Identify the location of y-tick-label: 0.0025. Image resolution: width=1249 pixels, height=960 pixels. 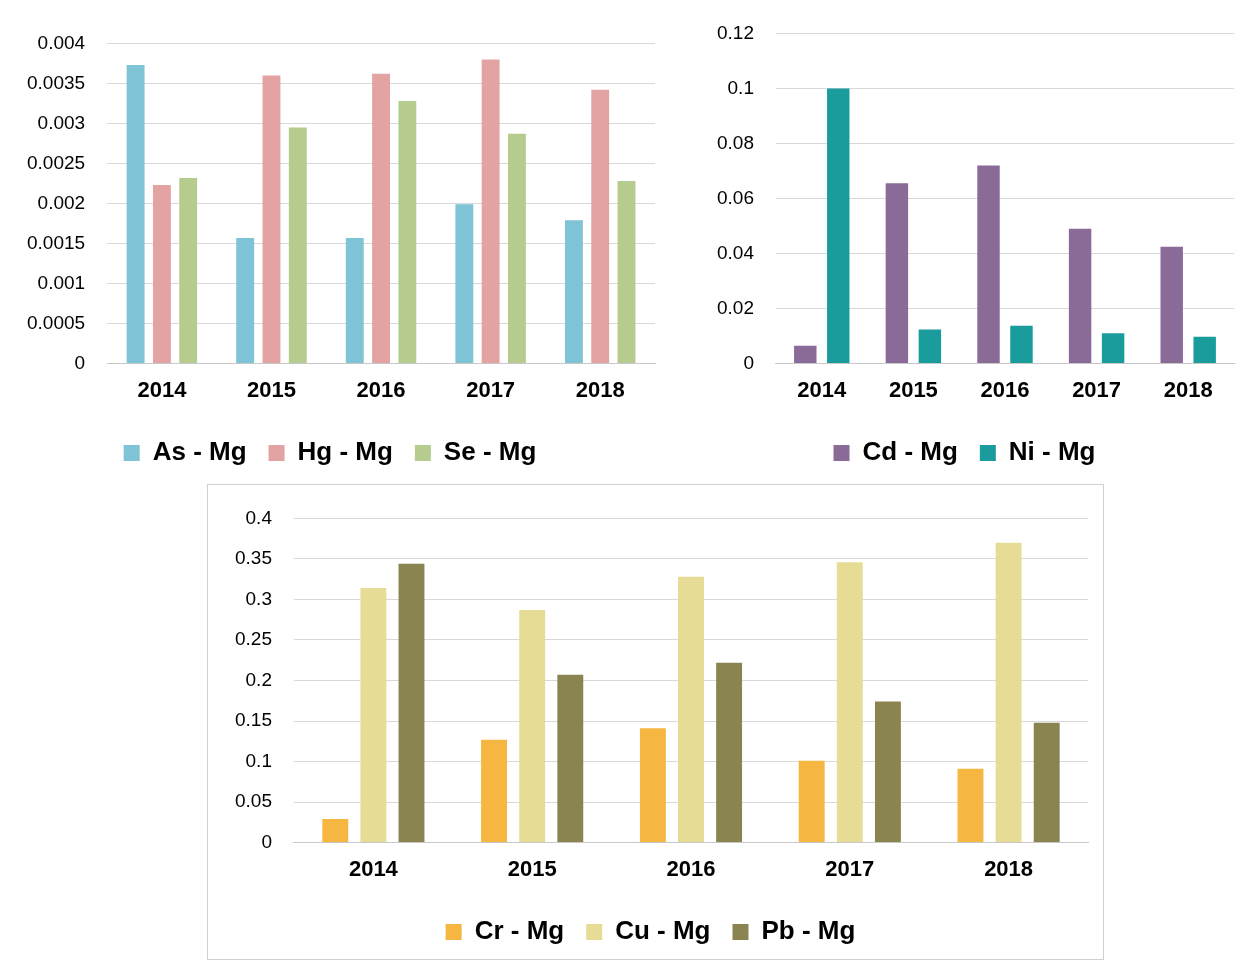
(56, 162).